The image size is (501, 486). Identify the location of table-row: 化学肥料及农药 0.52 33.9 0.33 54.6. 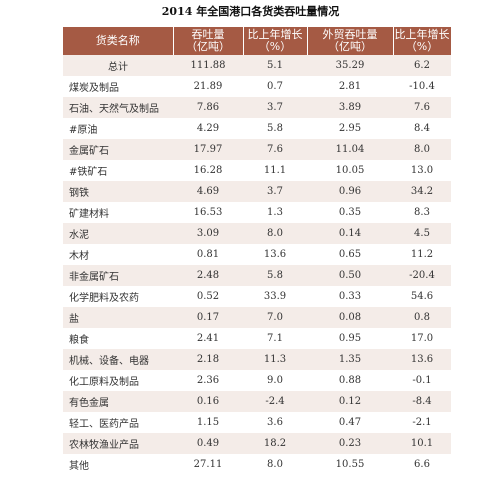
(257, 296).